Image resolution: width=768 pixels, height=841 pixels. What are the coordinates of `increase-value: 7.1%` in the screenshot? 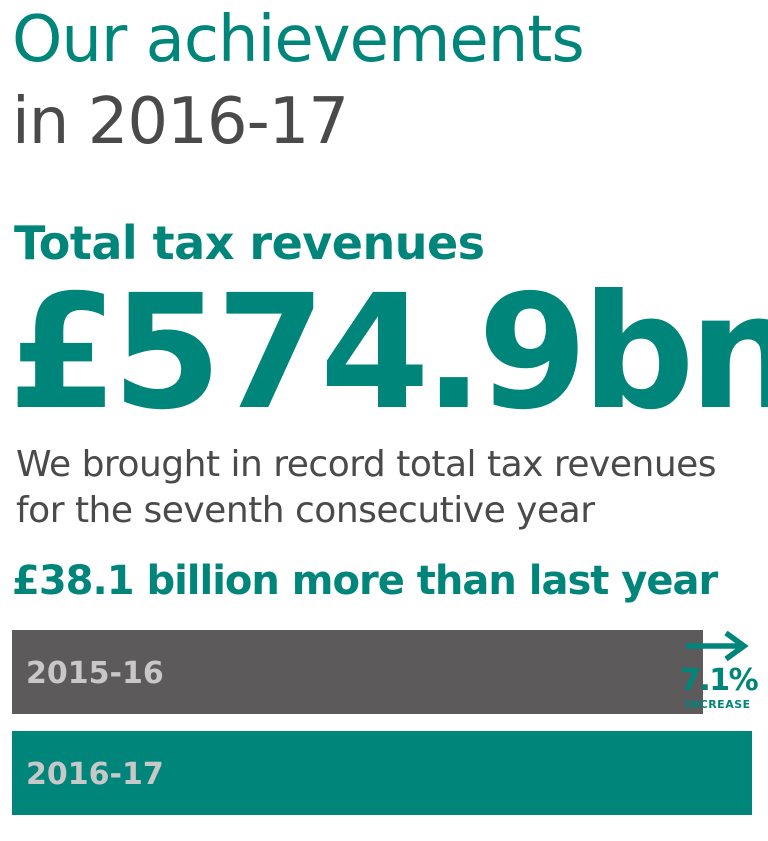 It's located at (719, 680).